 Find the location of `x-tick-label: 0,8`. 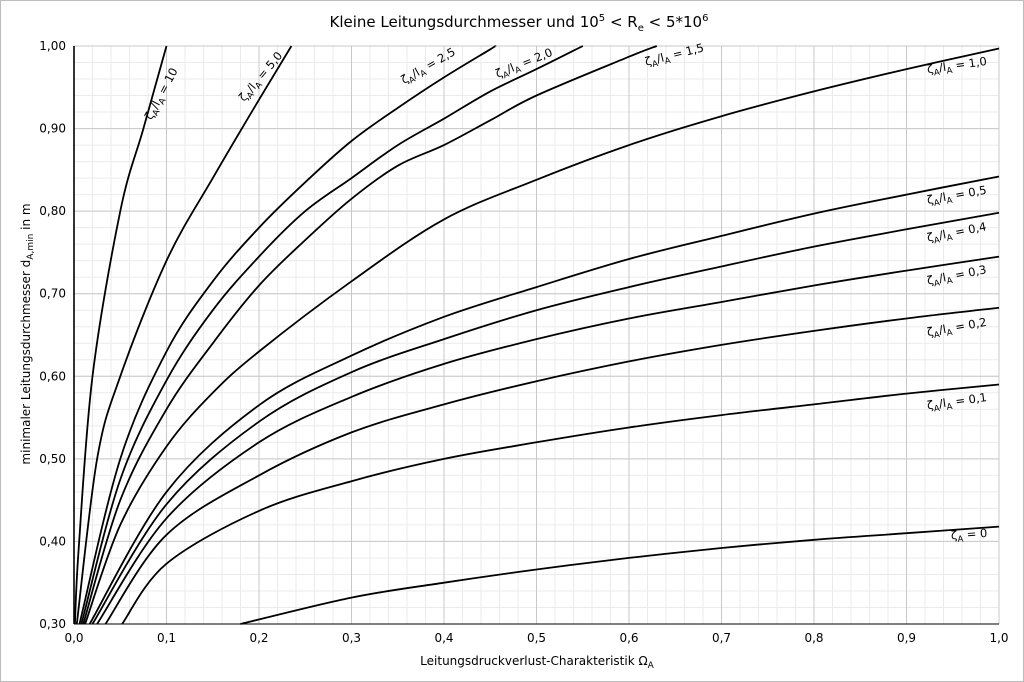

x-tick-label: 0,8 is located at coordinates (813, 638).